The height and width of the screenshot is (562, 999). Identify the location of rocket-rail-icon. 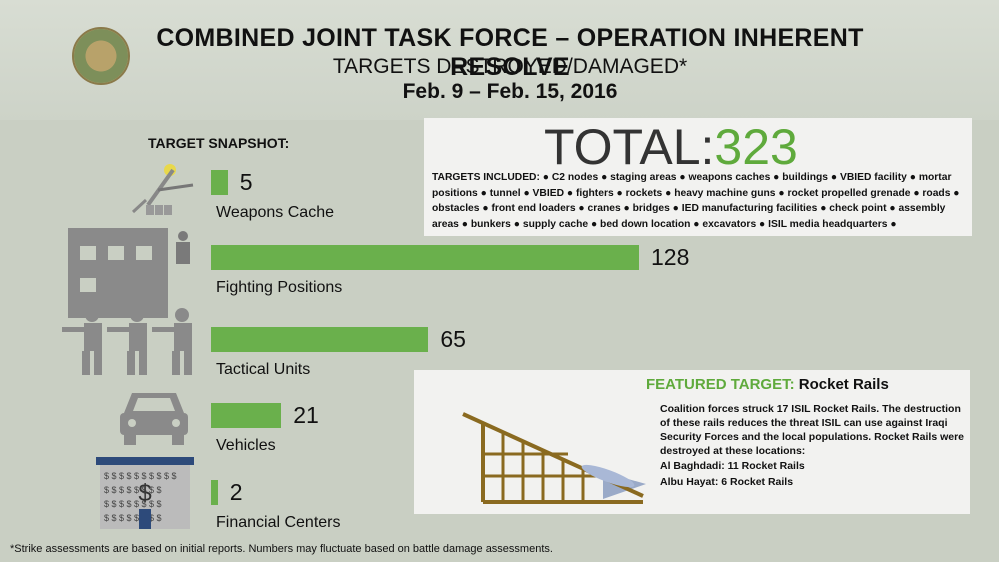
(554, 458).